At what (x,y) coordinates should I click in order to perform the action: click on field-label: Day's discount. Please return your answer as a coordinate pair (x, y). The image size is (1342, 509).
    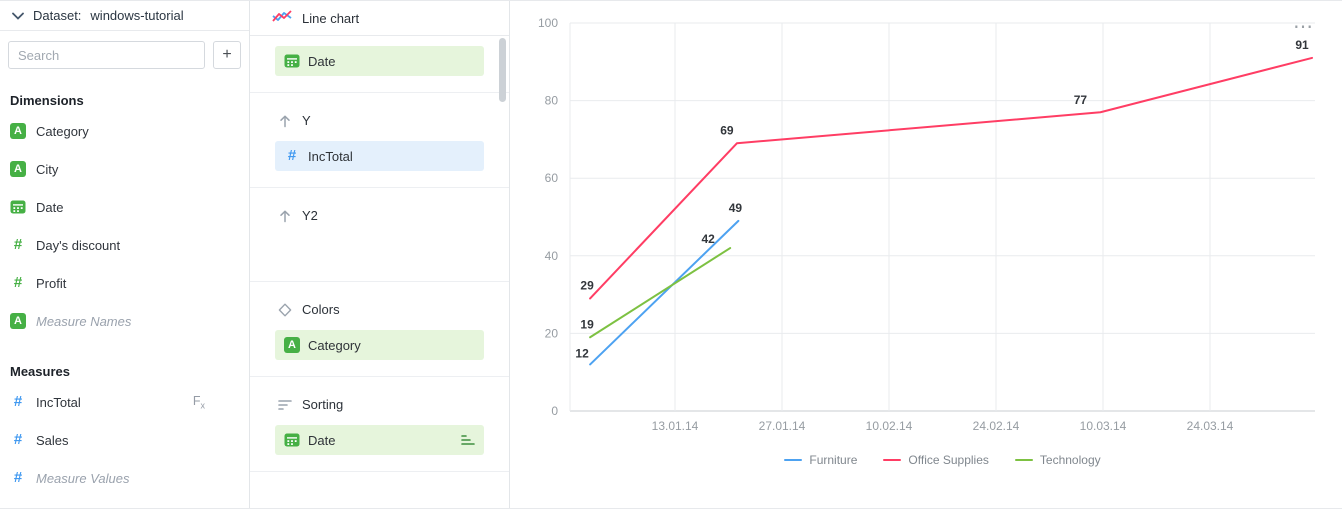
    Looking at the image, I should click on (78, 245).